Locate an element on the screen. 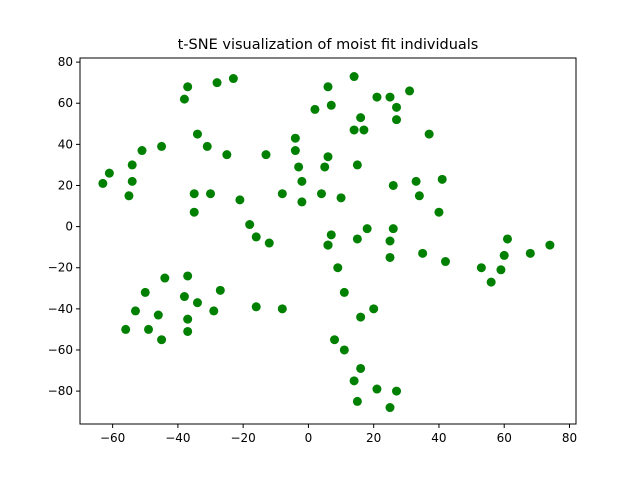 The image size is (640, 478). x-tick-label: −40 is located at coordinates (177, 438).